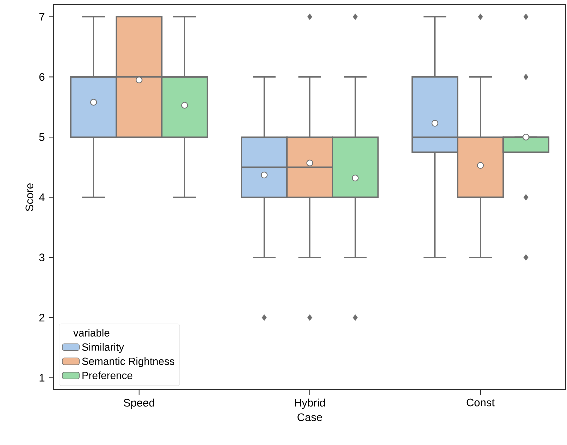 The width and height of the screenshot is (567, 445). What do you see at coordinates (139, 404) in the screenshot?
I see `x-tick-label: Speed` at bounding box center [139, 404].